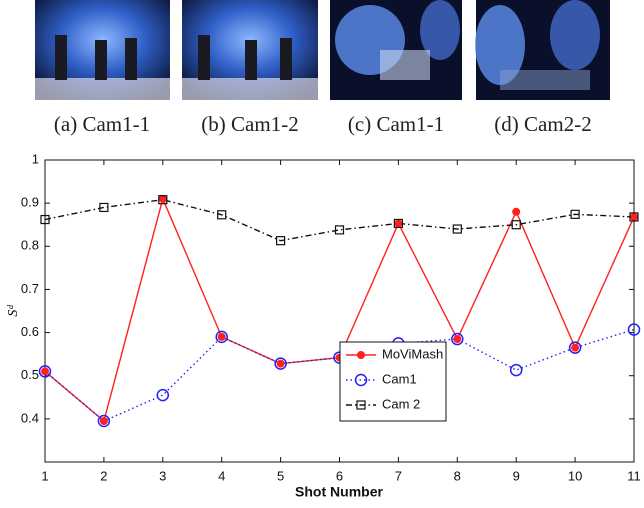 The image size is (644, 508). Describe the element at coordinates (30, 245) in the screenshot. I see `y-tick-label: 0.8` at that location.